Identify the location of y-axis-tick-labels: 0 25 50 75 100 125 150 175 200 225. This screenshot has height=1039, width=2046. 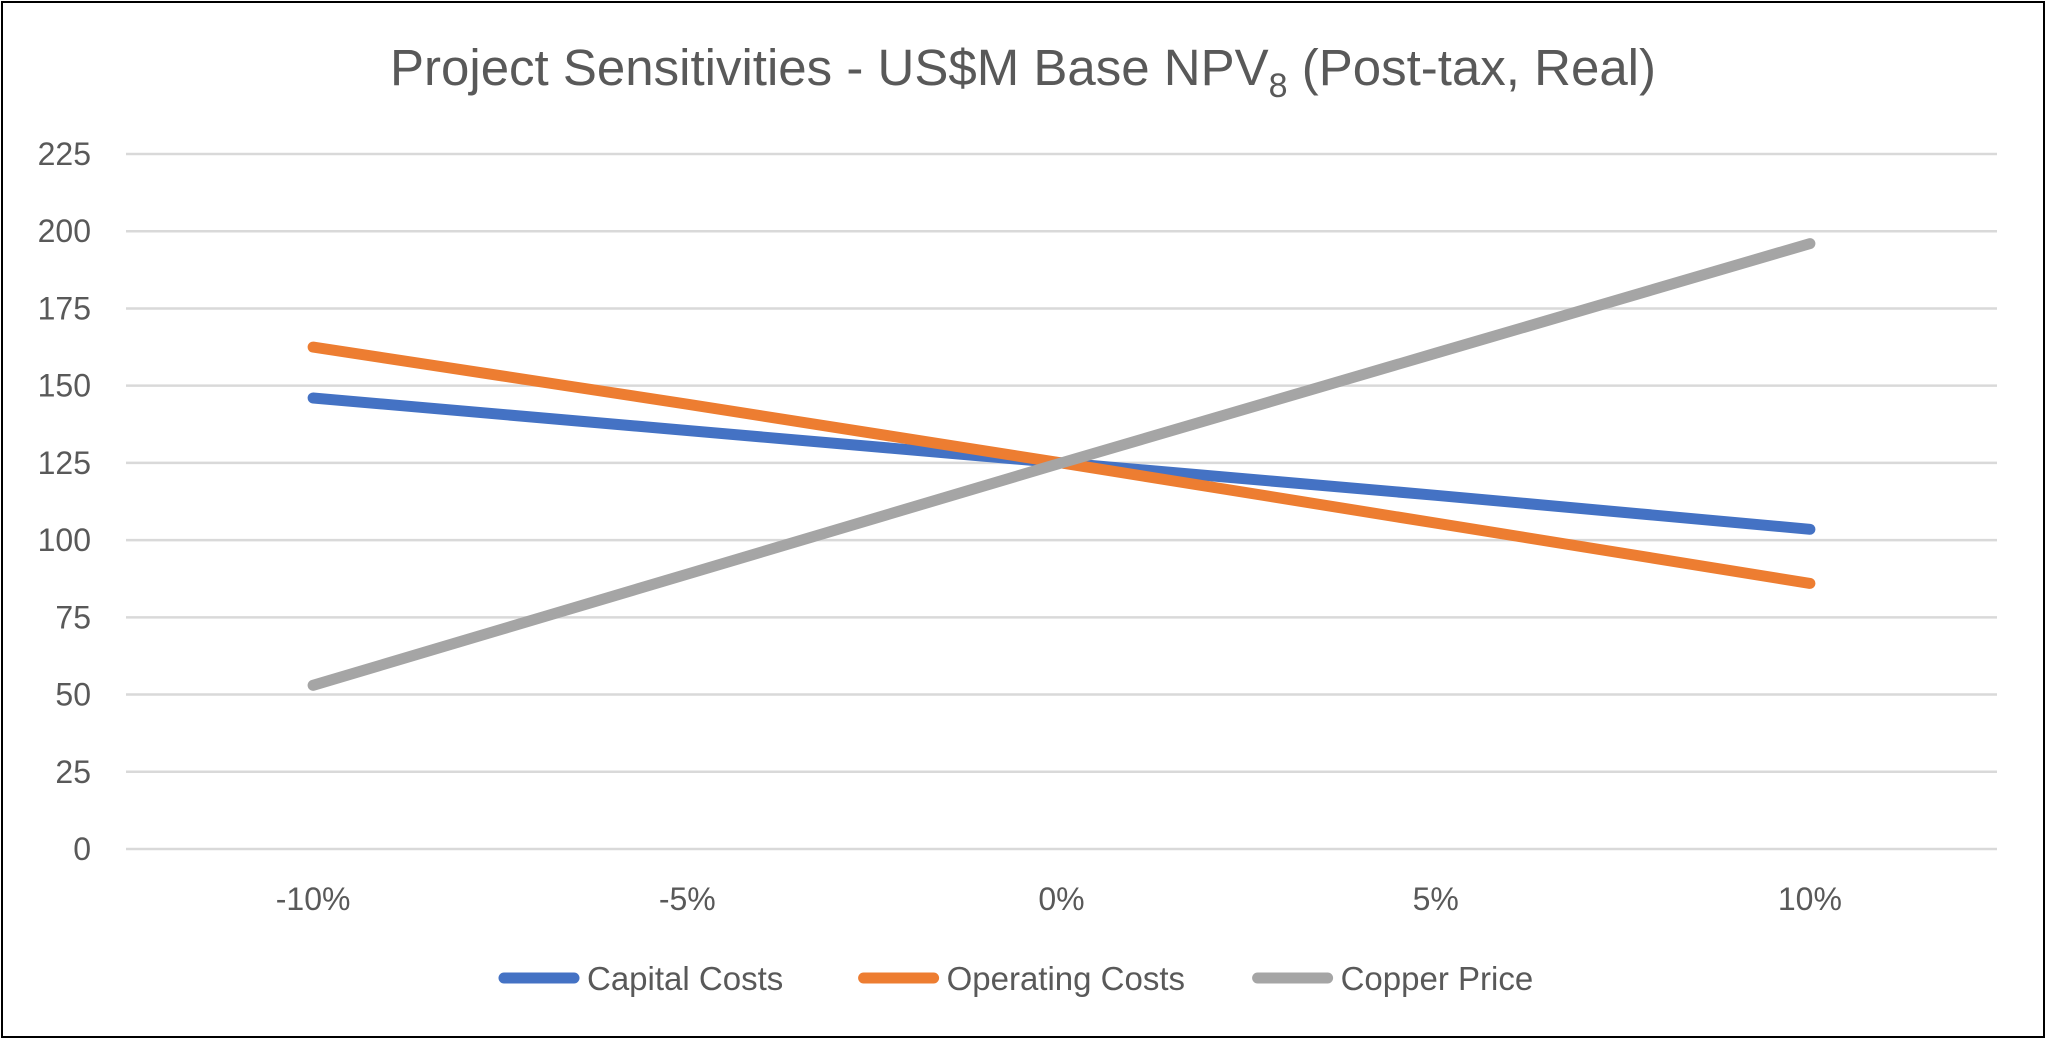
(64, 501).